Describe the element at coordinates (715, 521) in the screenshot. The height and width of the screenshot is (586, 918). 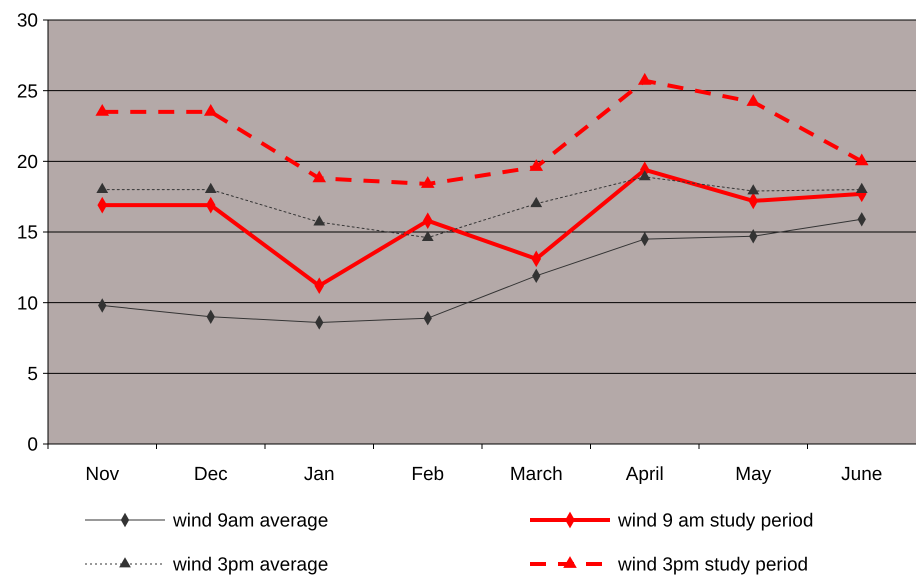
I see `legend-label: wind 9 am study period` at that location.